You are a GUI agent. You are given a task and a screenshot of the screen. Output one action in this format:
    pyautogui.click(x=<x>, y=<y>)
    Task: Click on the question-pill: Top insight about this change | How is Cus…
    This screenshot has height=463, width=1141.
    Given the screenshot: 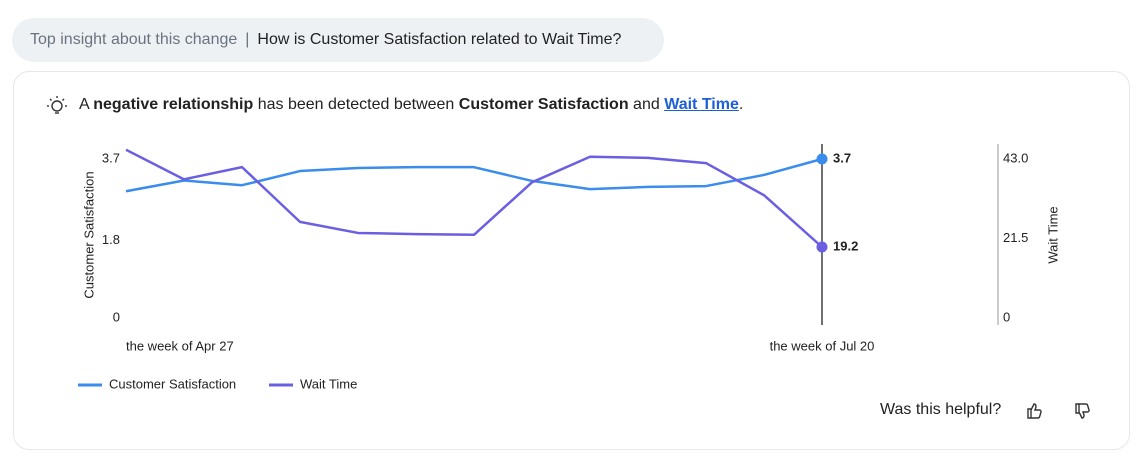 What is the action you would take?
    pyautogui.click(x=338, y=40)
    